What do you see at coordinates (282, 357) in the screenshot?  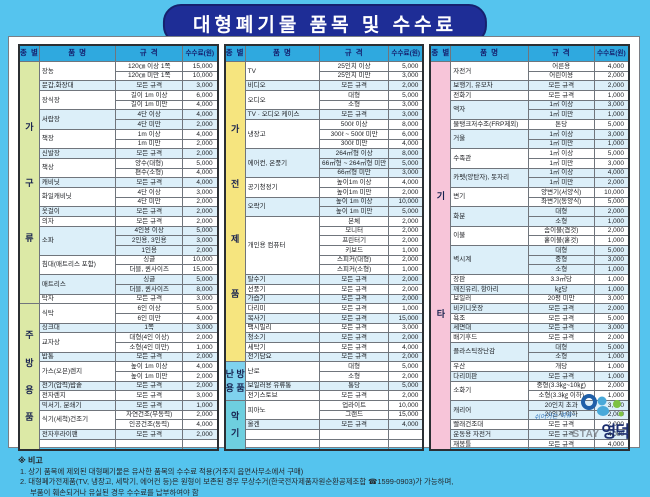 I see `item-name-cell: 전기담요` at bounding box center [282, 357].